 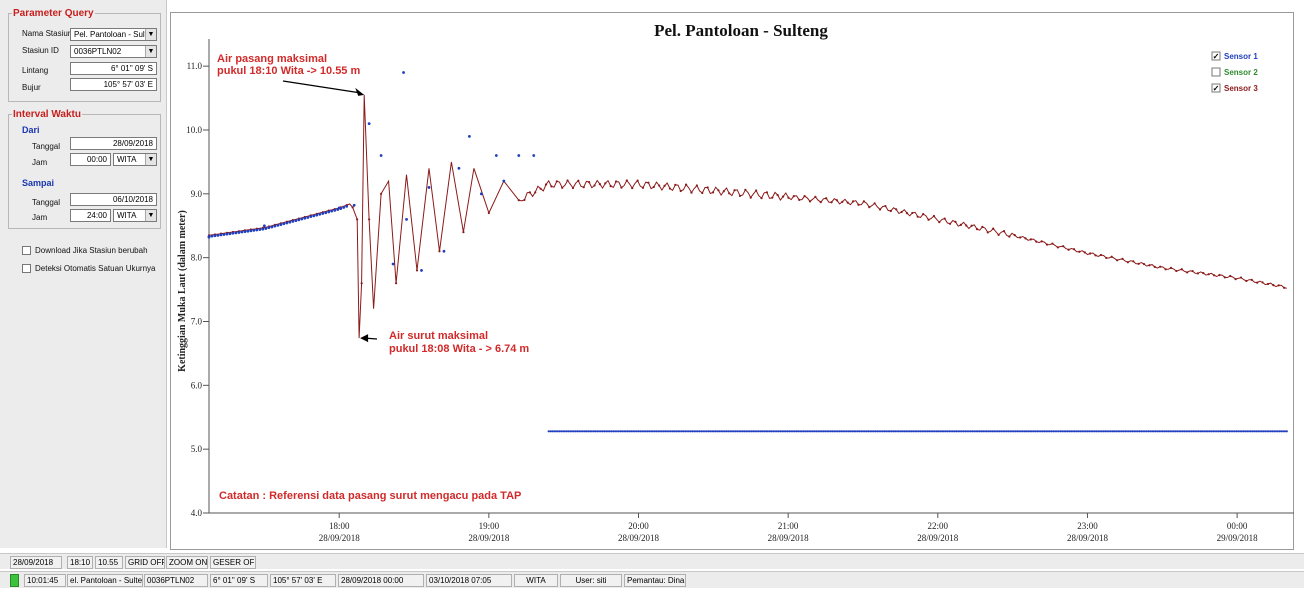 What do you see at coordinates (187, 562) in the screenshot?
I see `zoom-toggle: ZOOM ON` at bounding box center [187, 562].